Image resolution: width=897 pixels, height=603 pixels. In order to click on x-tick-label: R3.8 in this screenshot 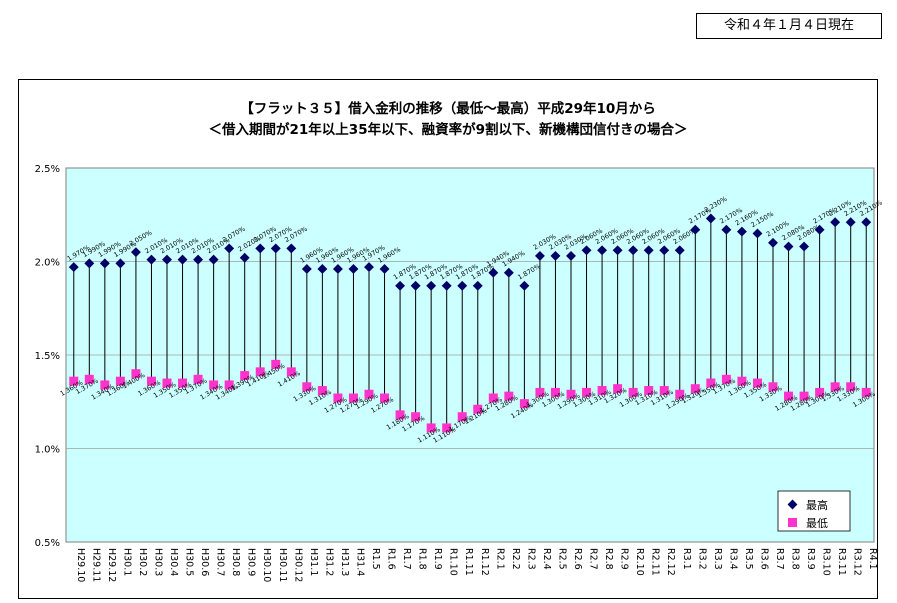, I will do `click(795, 559)`.